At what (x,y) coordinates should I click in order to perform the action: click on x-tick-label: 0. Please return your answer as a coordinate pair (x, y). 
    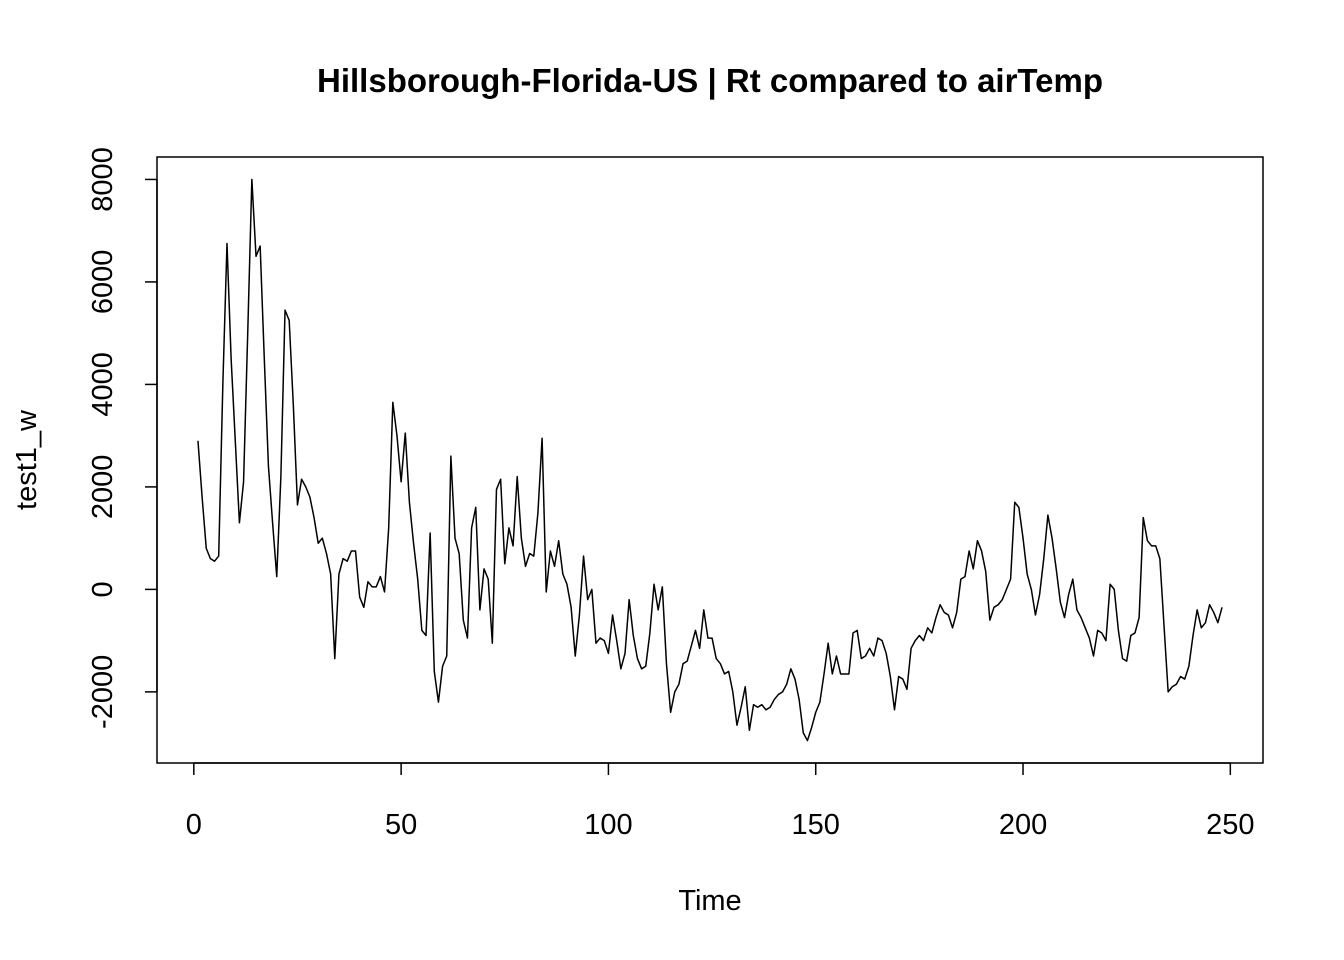
    Looking at the image, I should click on (194, 825).